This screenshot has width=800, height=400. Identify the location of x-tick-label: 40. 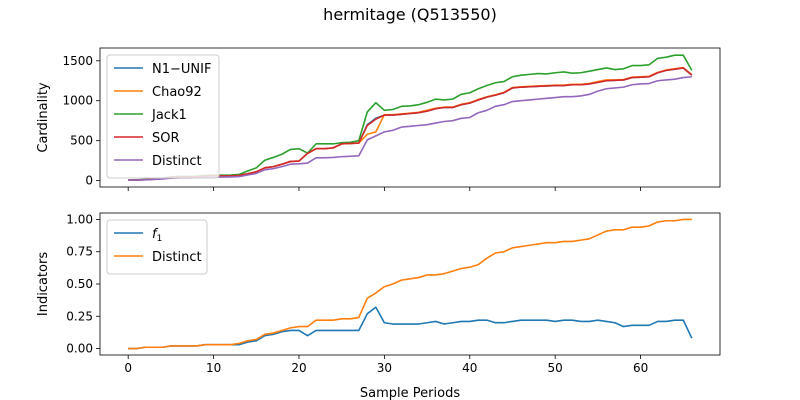
(469, 368).